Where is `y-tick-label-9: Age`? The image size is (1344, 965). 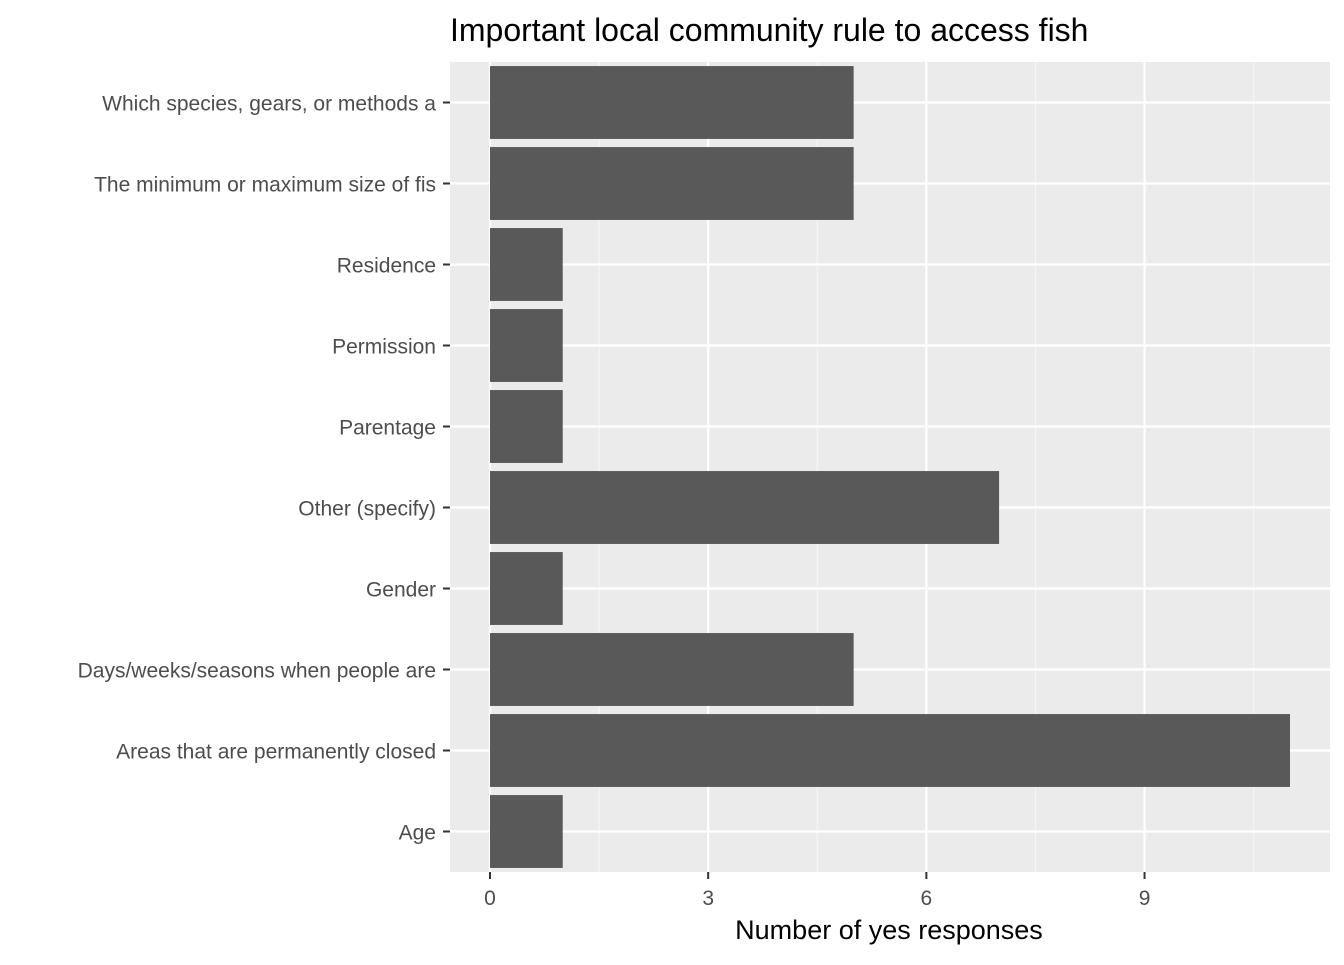 y-tick-label-9: Age is located at coordinates (417, 833).